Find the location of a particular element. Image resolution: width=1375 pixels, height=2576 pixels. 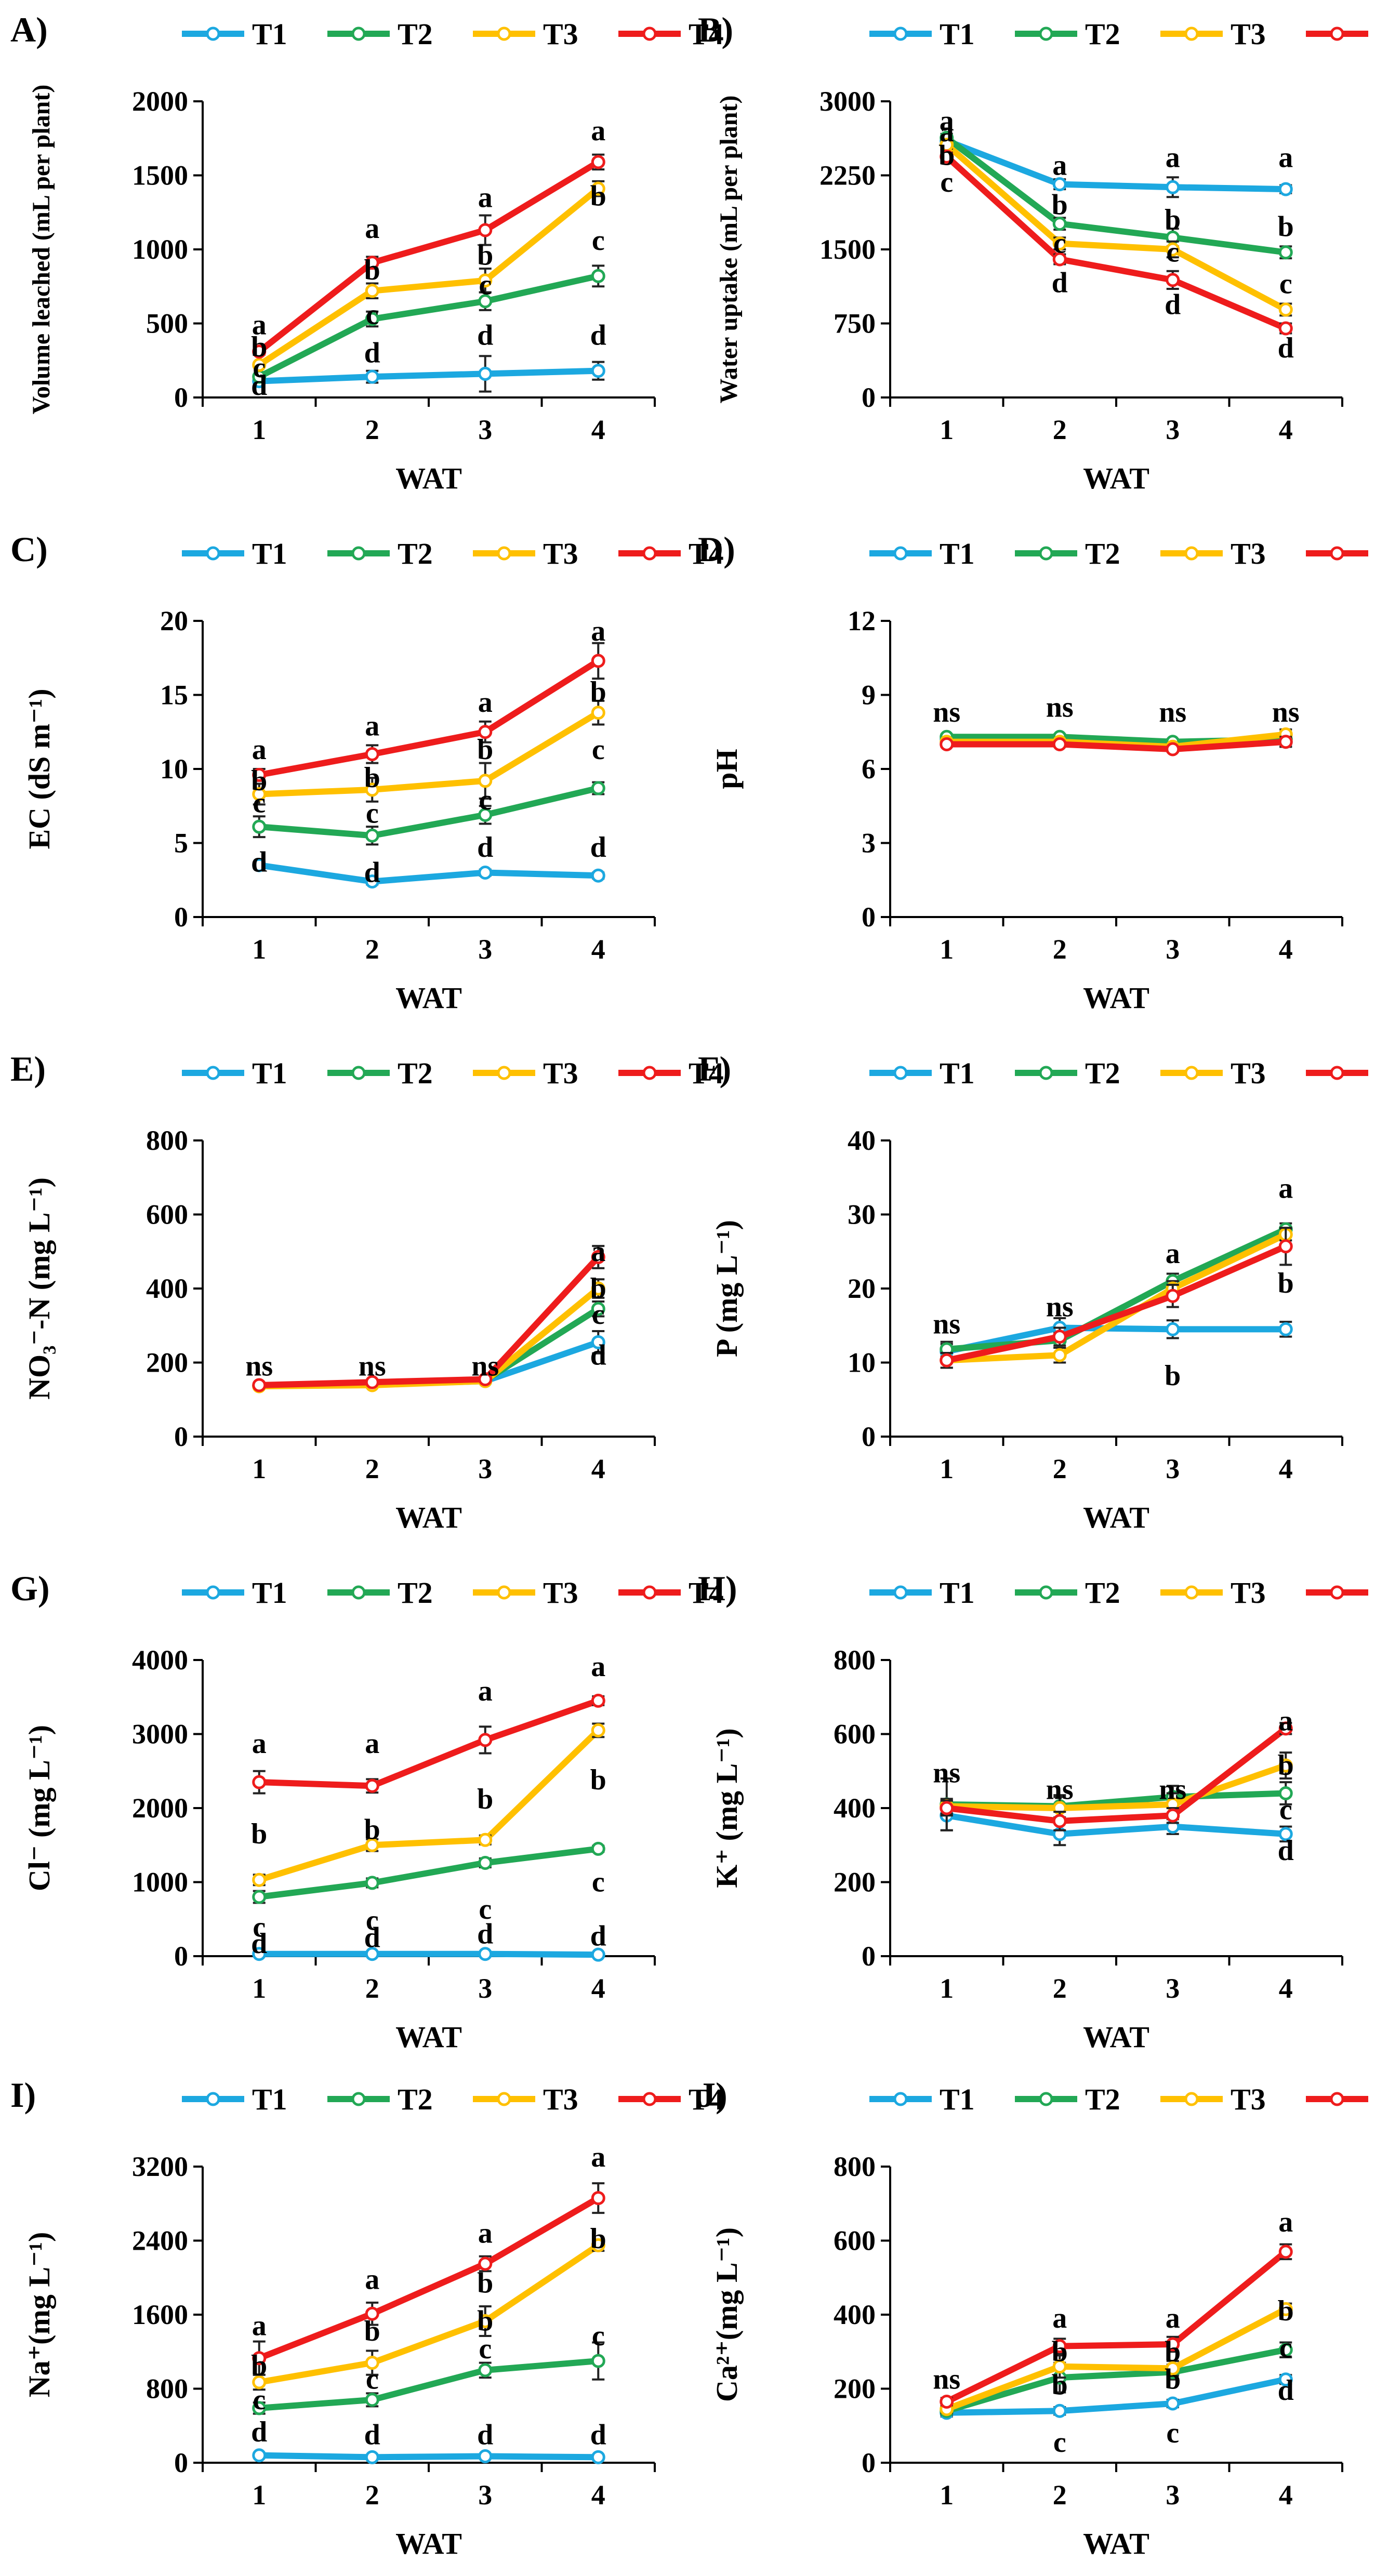

y-tick-label: 10 is located at coordinates (174, 769).